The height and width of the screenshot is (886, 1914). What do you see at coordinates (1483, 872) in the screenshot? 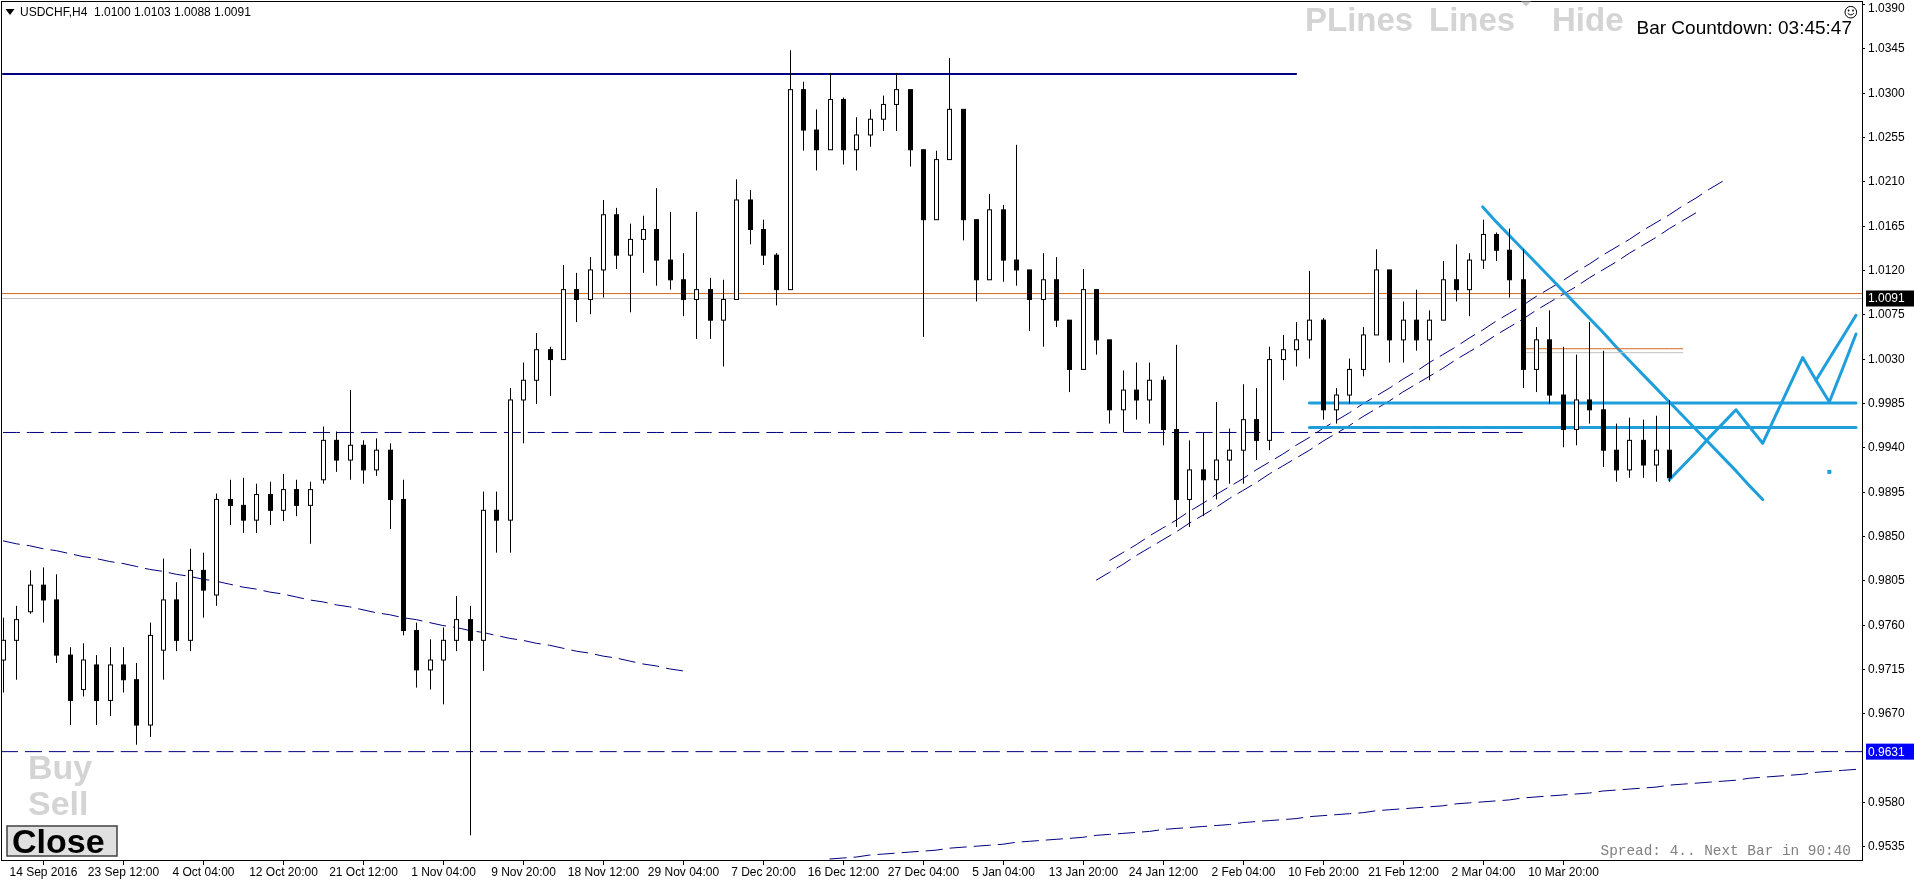
I see `x-tick-label: 2 Mar 04:00` at bounding box center [1483, 872].